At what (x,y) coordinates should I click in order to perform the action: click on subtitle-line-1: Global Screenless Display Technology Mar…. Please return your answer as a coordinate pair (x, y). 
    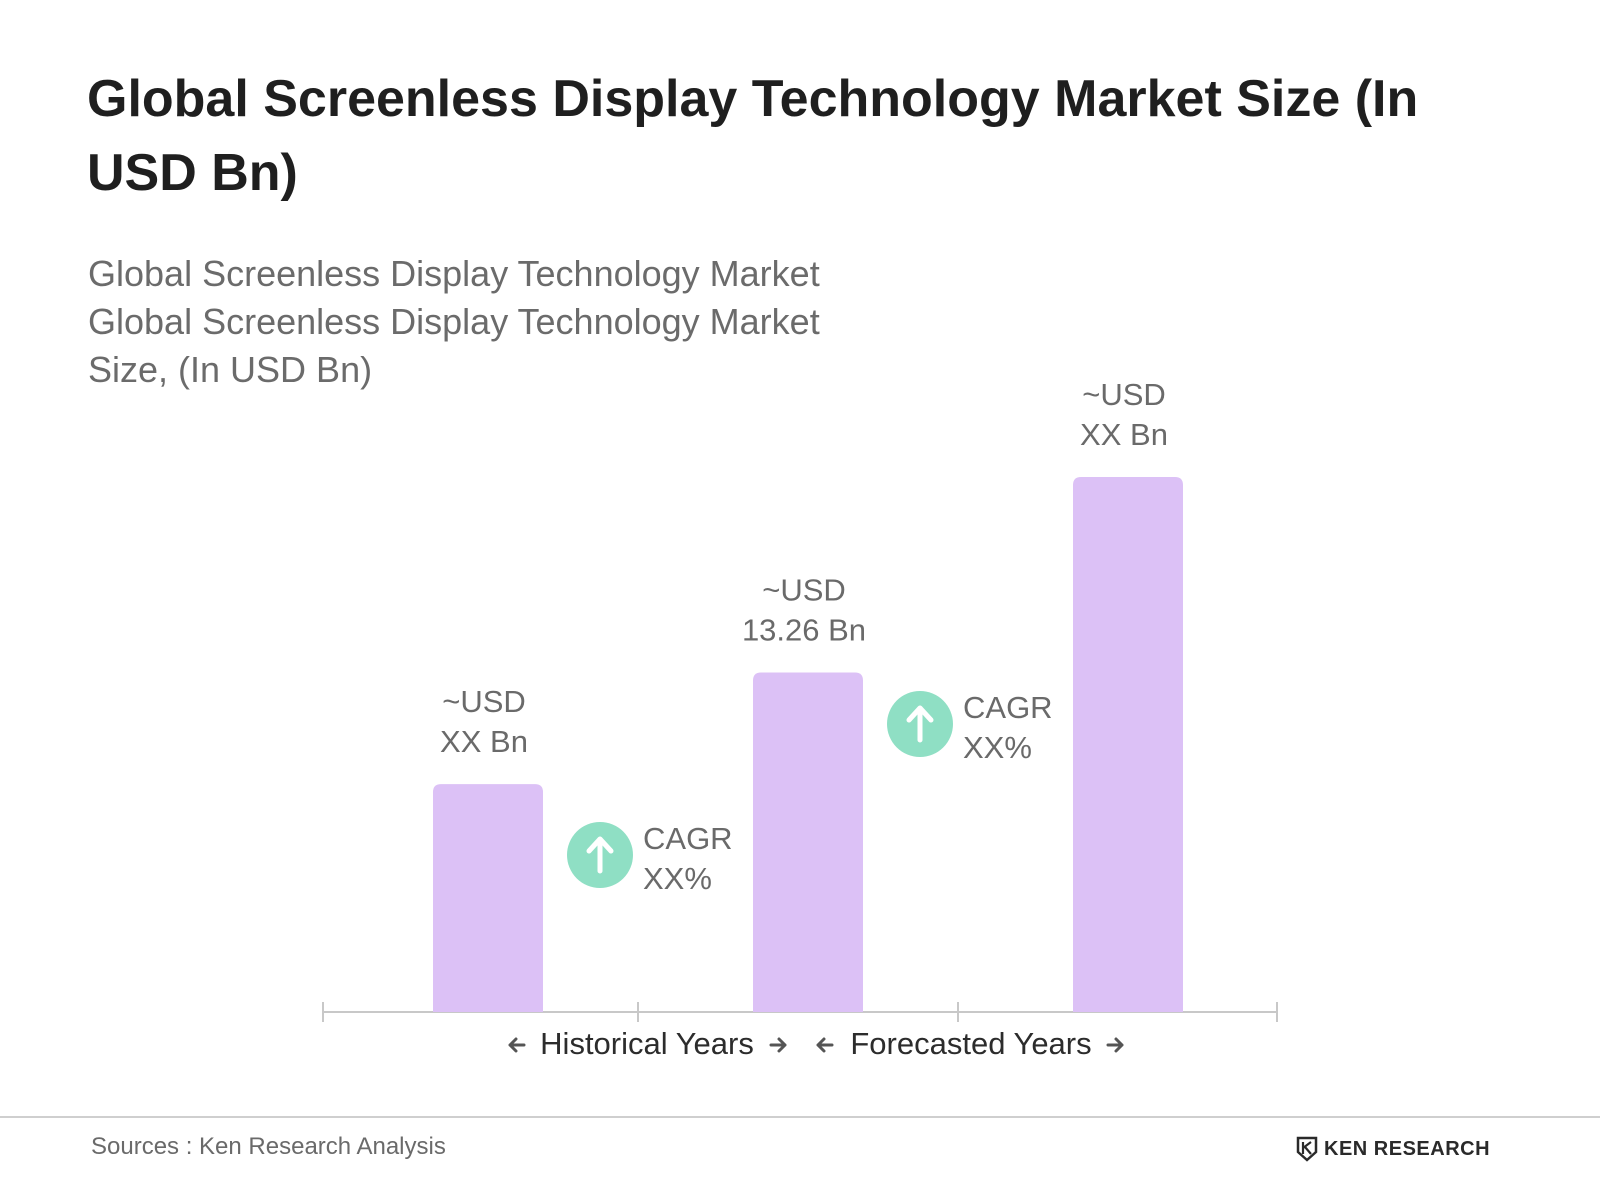
    Looking at the image, I should click on (454, 273).